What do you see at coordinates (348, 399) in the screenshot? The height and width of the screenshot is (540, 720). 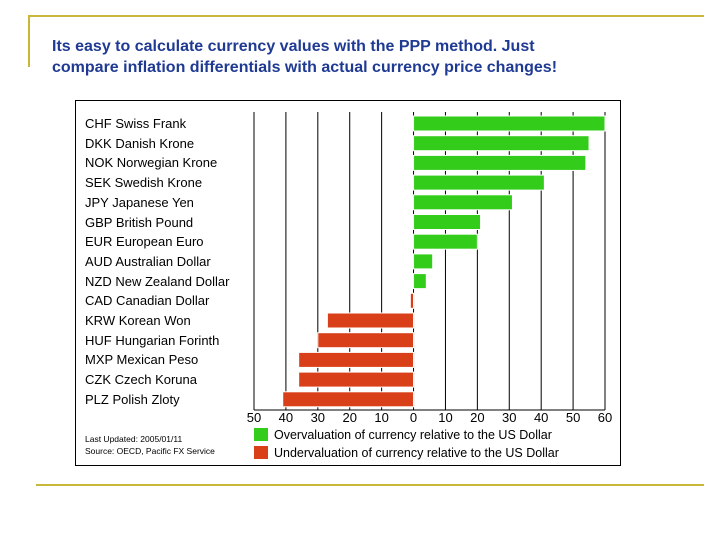 I see `bar-plz` at bounding box center [348, 399].